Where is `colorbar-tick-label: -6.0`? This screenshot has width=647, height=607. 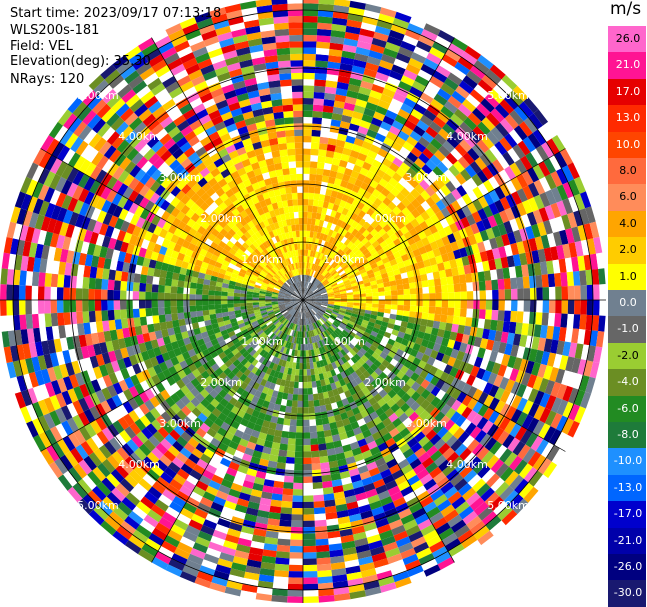 colorbar-tick-label: -6.0 is located at coordinates (628, 408).